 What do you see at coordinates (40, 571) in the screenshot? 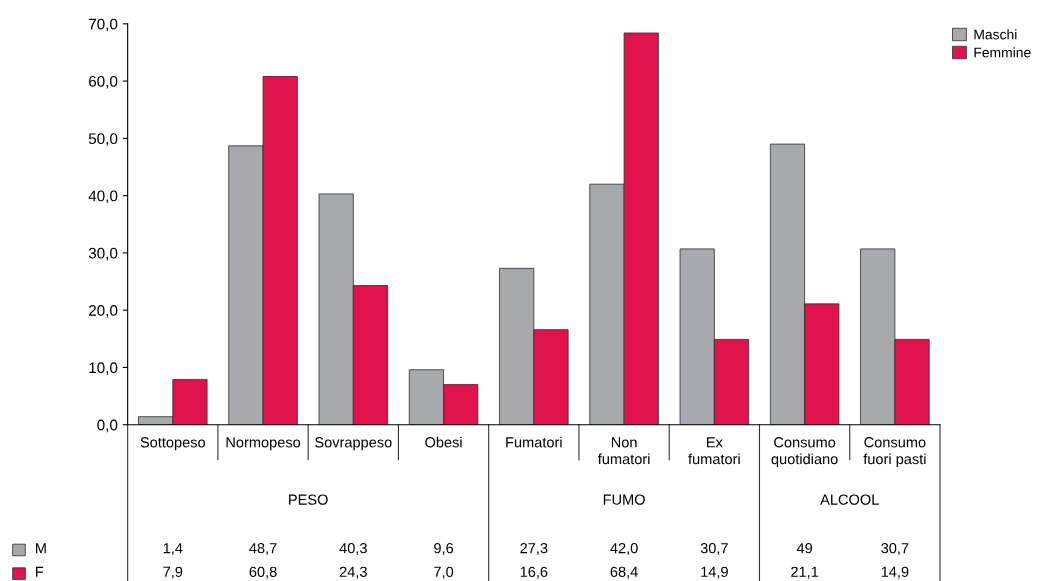
I see `text: F` at bounding box center [40, 571].